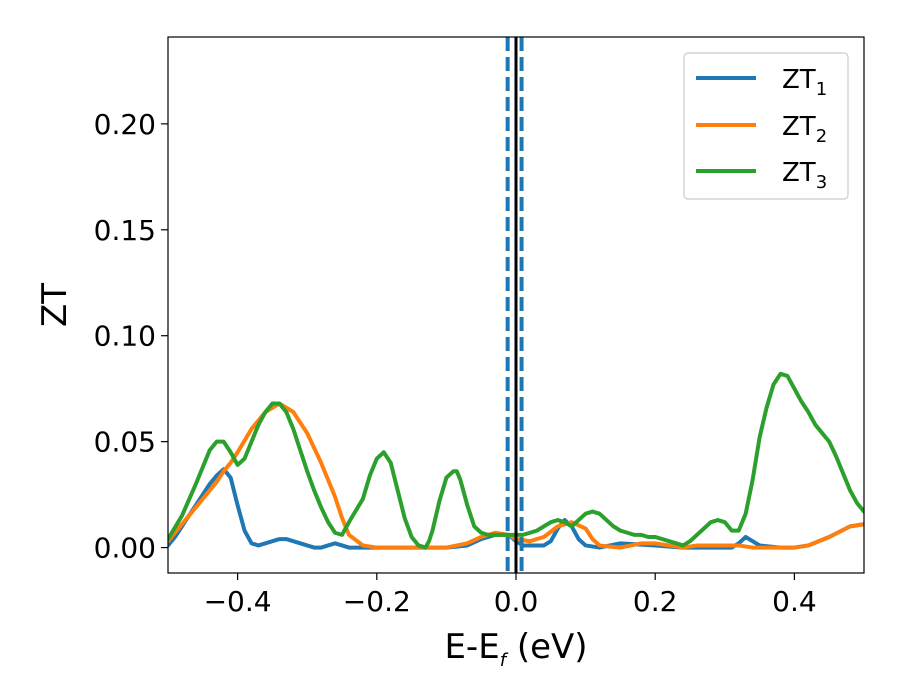 The width and height of the screenshot is (900, 700). Describe the element at coordinates (655, 601) in the screenshot. I see `x-tick-label: 0.2` at that location.